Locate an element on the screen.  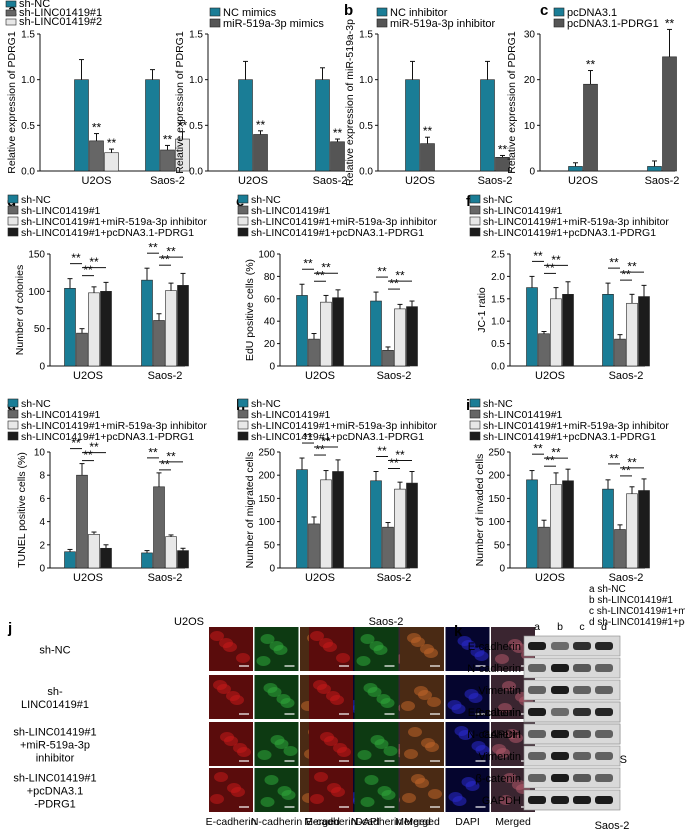
legend-entry: pcDNA3.1-PDRG1 is located at coordinates (613, 24).